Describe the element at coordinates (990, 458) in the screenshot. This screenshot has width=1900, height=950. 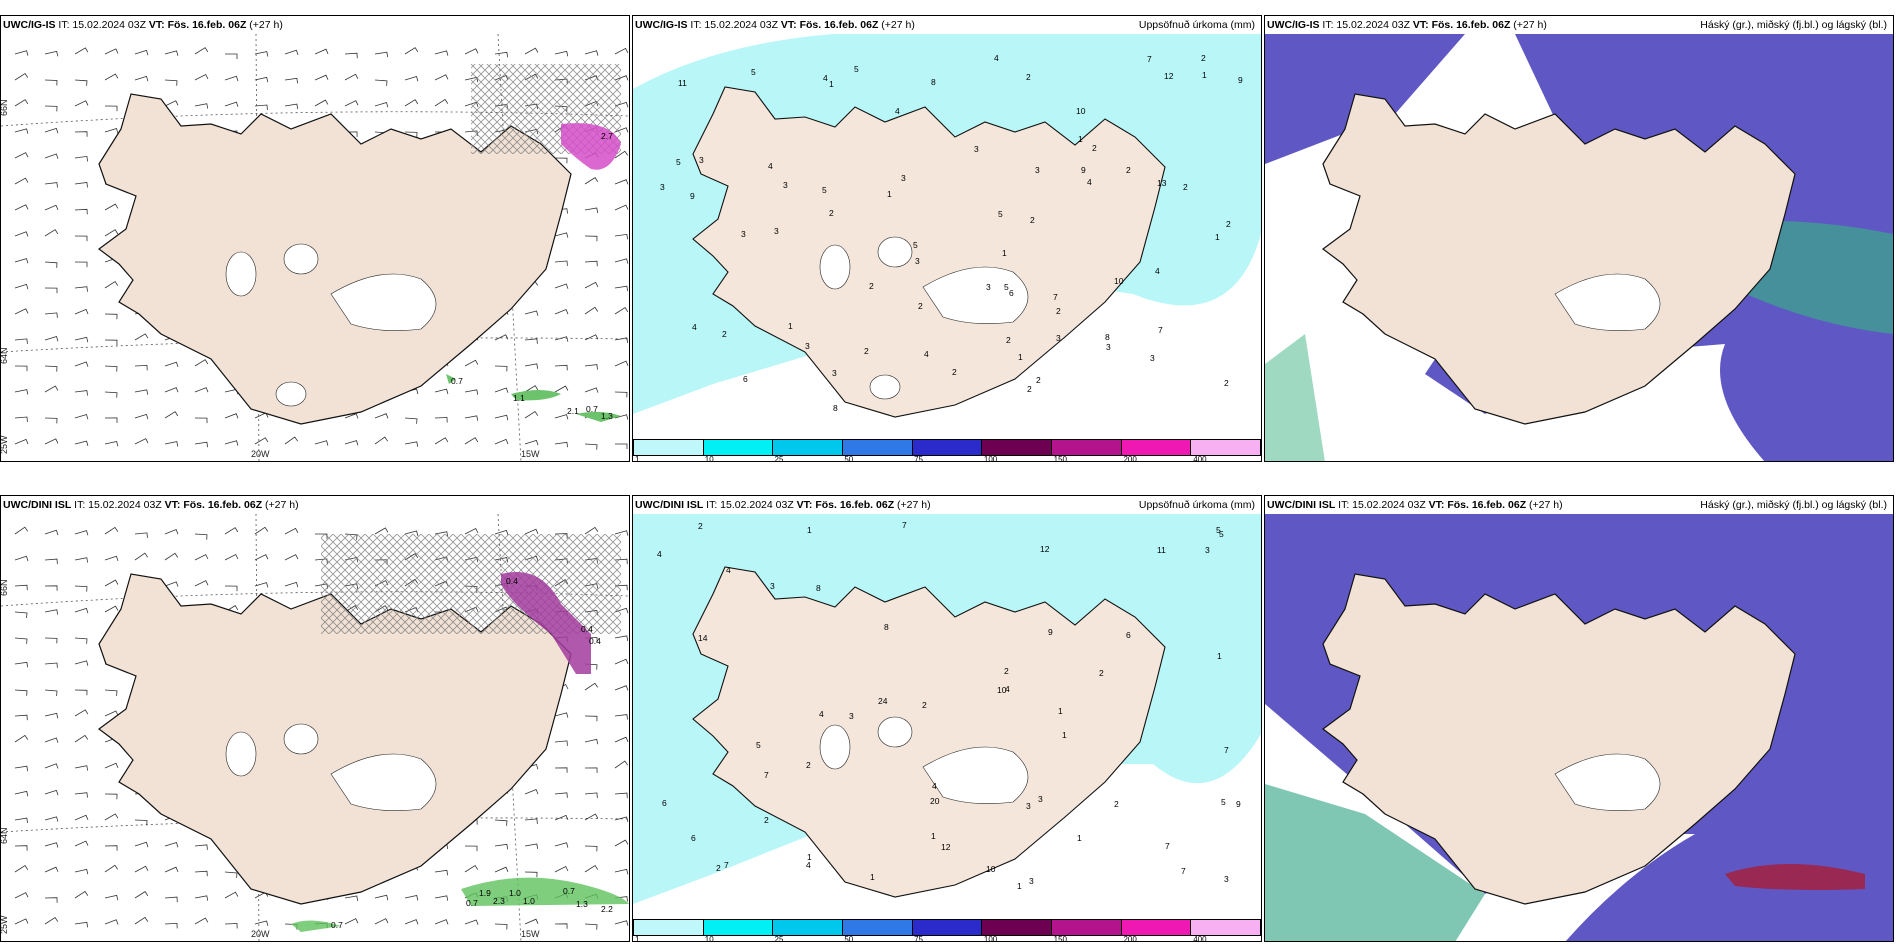
I see `legend-tick: 100` at that location.